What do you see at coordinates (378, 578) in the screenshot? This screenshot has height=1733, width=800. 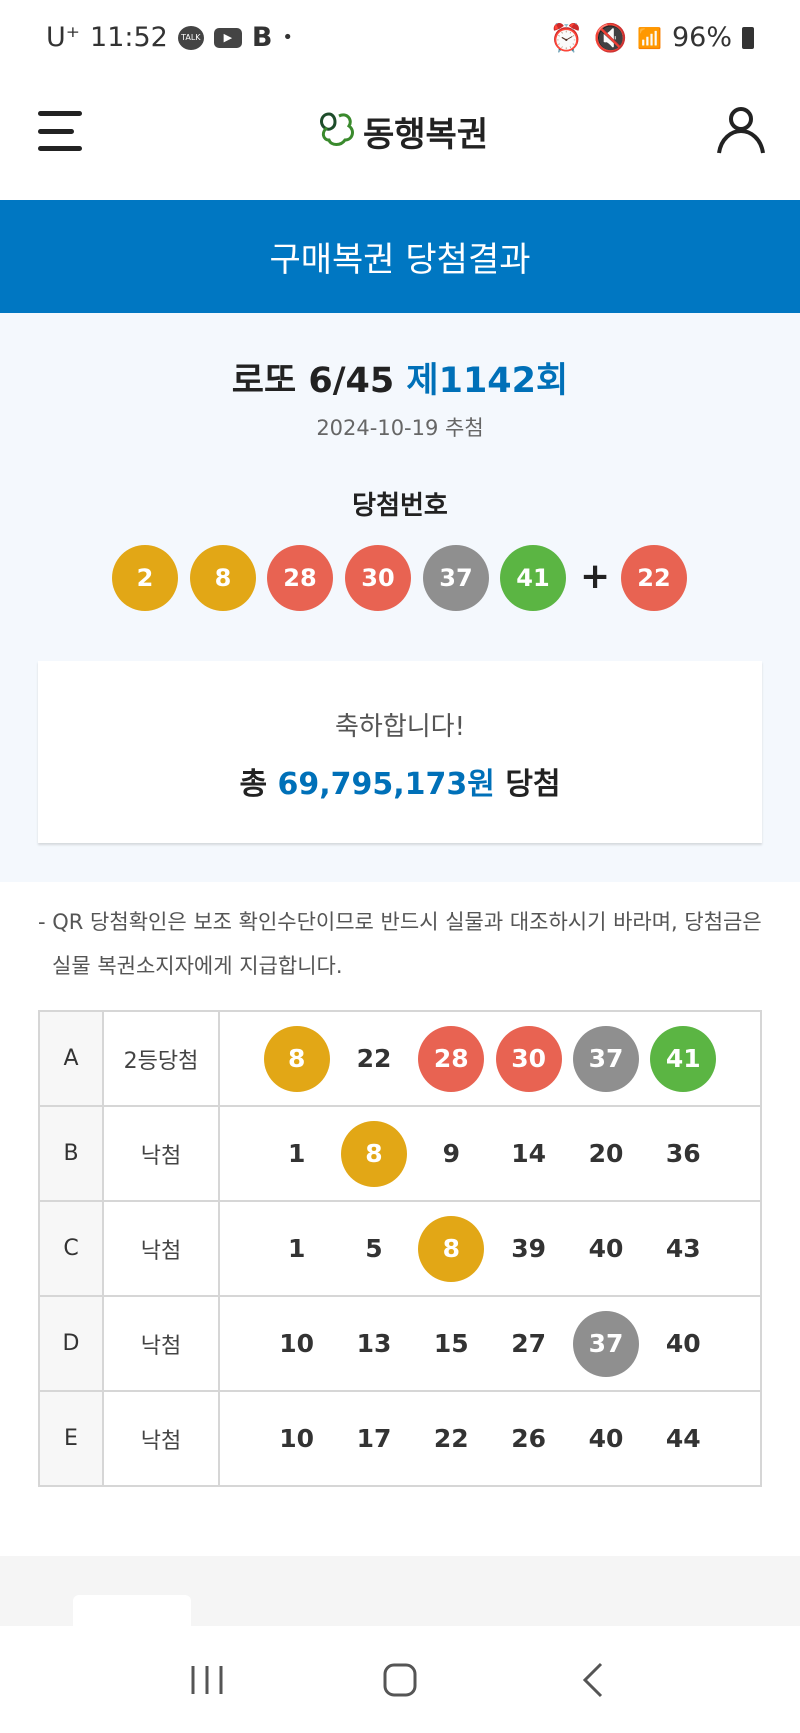 I see `winning-ball: 30` at bounding box center [378, 578].